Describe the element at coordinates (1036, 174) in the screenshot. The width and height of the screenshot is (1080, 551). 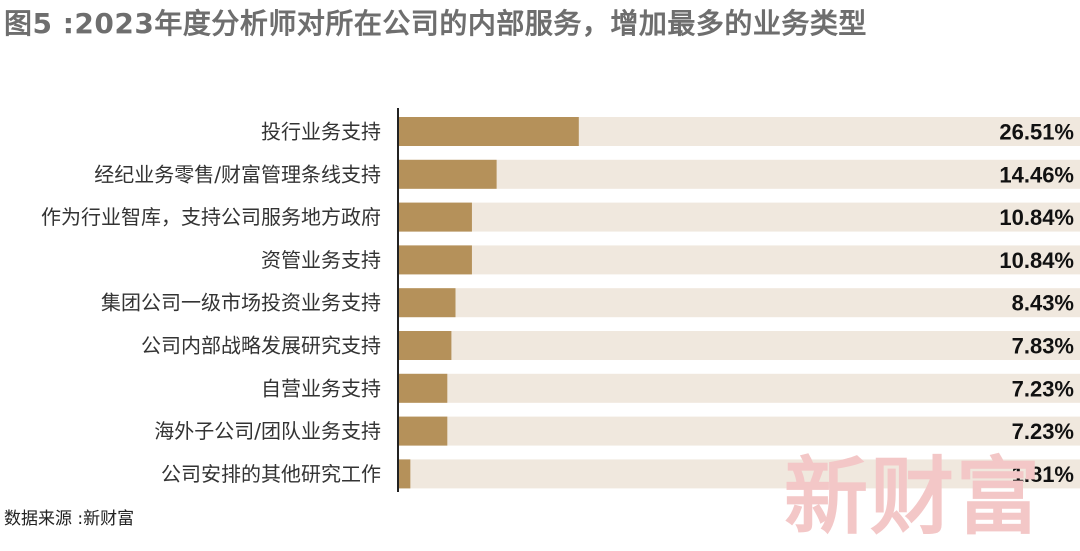
I see `value-label: 14.46%` at that location.